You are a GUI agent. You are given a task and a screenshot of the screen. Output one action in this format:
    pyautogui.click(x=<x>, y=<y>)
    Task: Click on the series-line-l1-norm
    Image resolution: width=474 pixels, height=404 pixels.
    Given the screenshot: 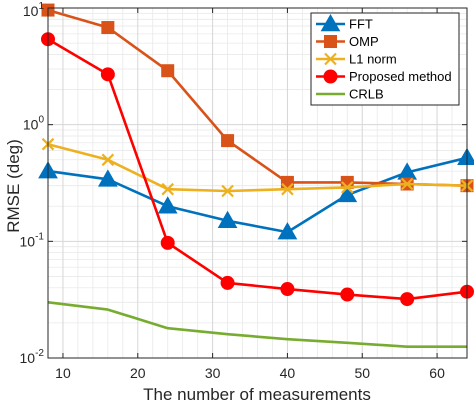 What is the action you would take?
    pyautogui.click(x=257, y=167)
    